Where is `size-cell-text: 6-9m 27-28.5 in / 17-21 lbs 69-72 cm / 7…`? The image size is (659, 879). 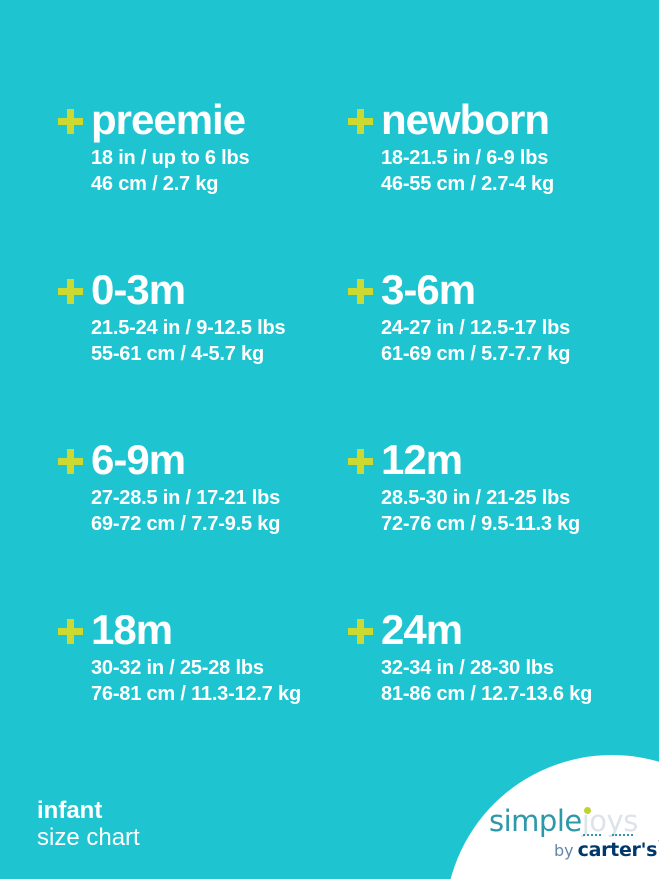 size-cell-text: 6-9m 27-28.5 in / 17-21 lbs 69-72 cm / 7… is located at coordinates (185, 487).